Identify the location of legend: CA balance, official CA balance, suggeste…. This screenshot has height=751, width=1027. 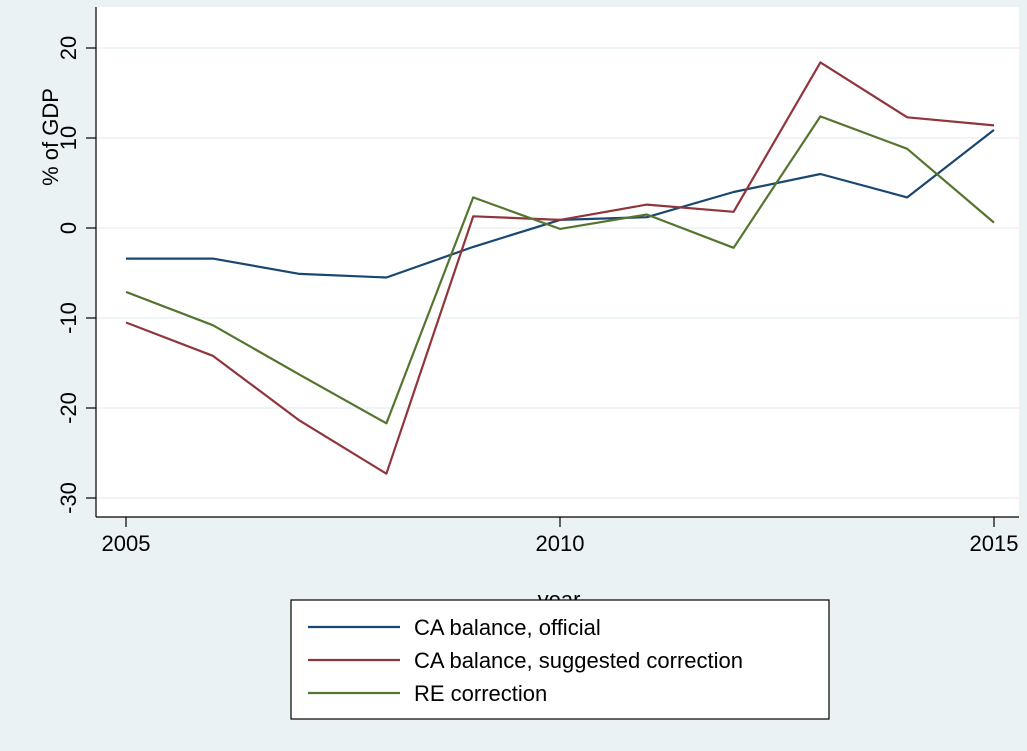
(560, 659).